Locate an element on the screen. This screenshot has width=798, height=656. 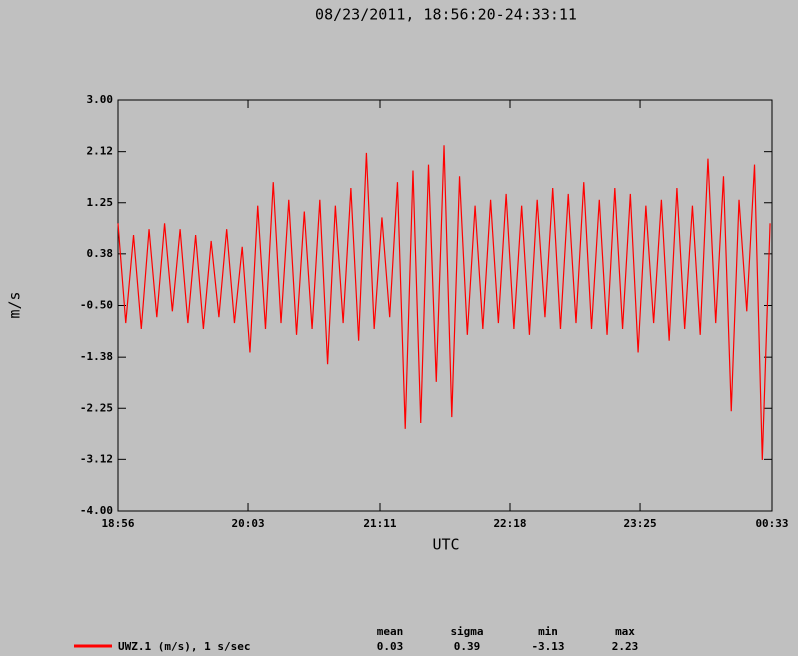
x-tick-label: 20:03 is located at coordinates (247, 523).